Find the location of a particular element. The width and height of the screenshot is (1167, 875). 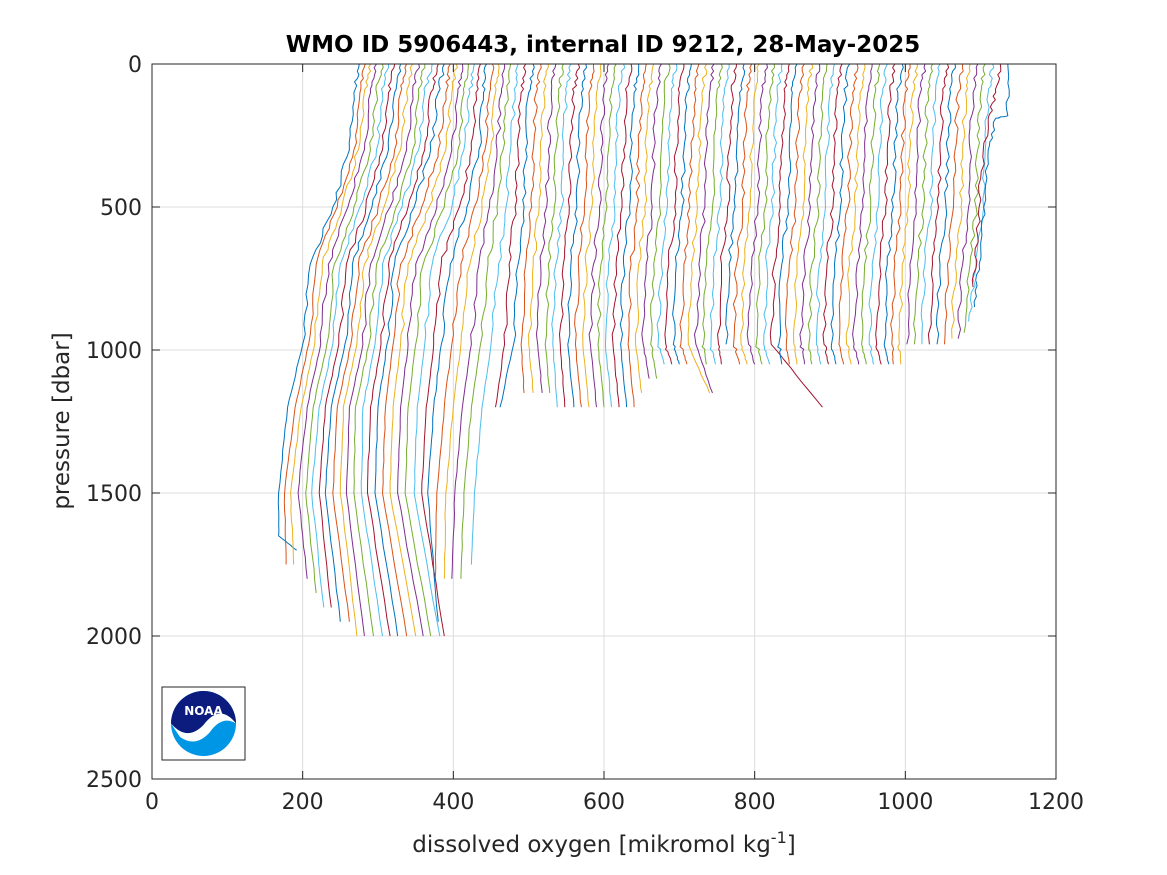

y-tick-label: 2000 is located at coordinates (114, 637).